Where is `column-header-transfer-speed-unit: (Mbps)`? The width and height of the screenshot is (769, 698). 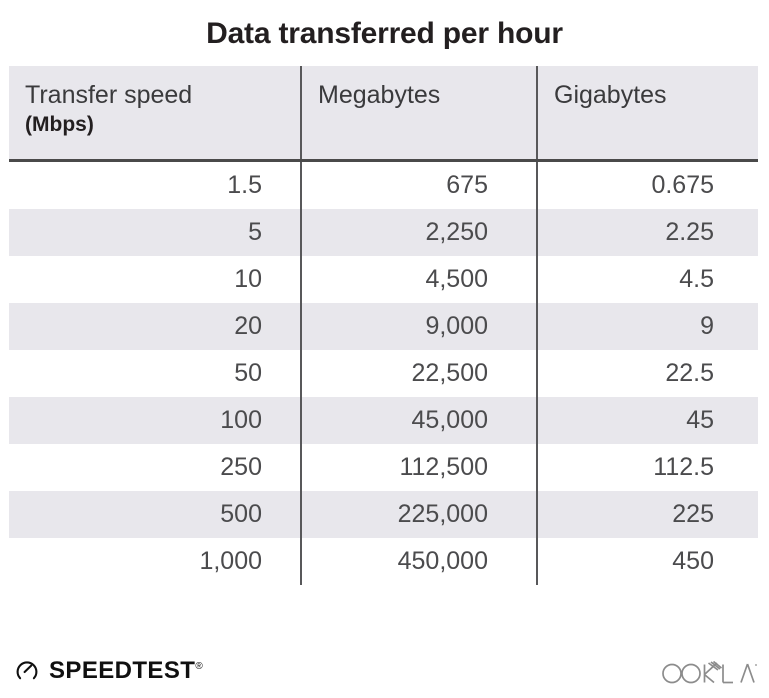
column-header-transfer-speed-unit: (Mbps) is located at coordinates (59, 124).